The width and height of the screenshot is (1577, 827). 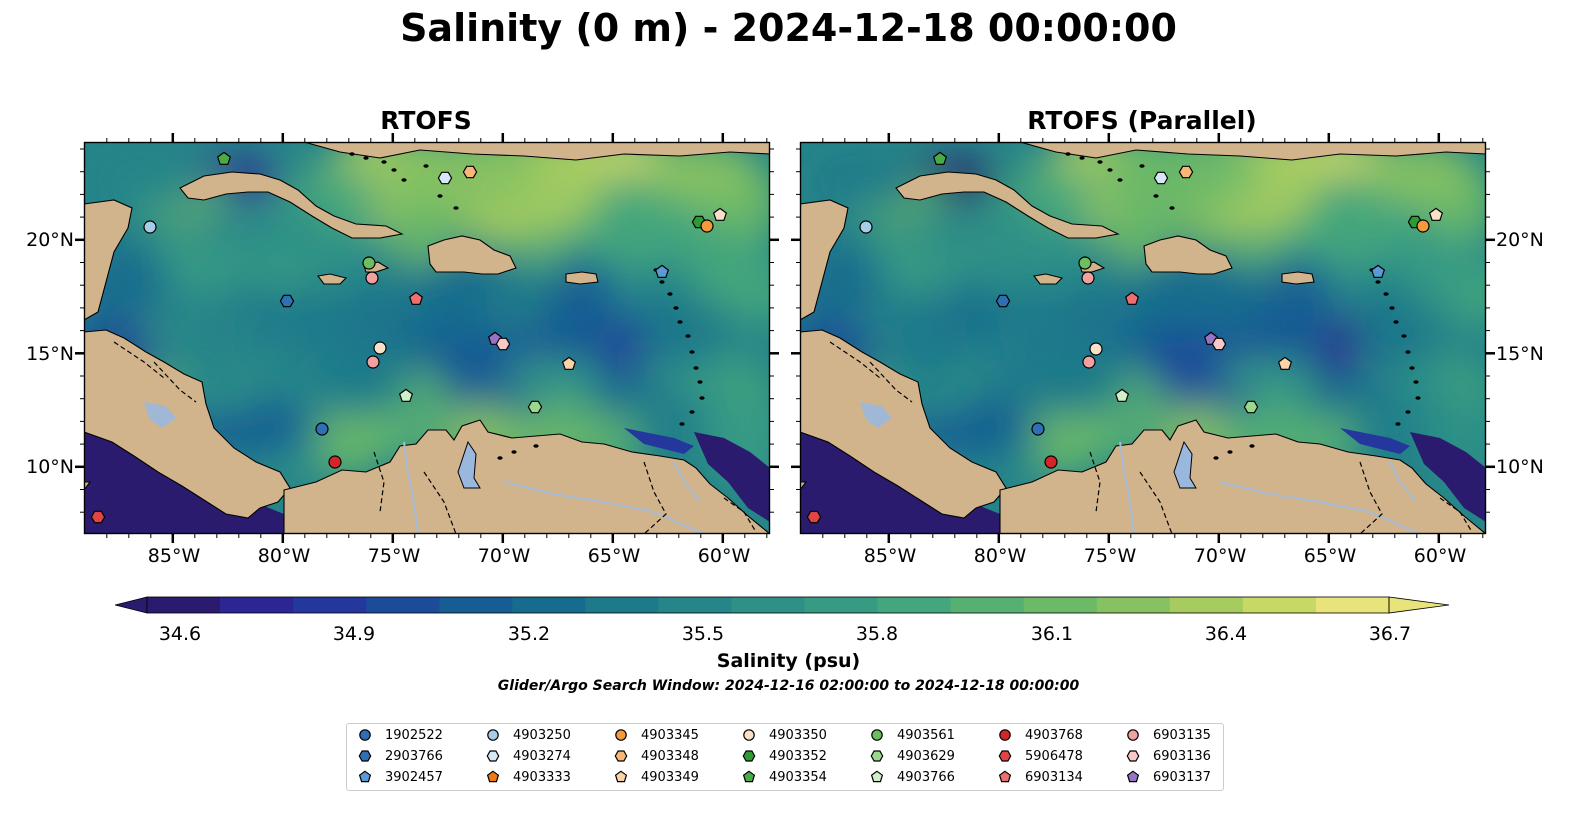 I want to click on colorbar-tick: 34.9, so click(x=354, y=634).